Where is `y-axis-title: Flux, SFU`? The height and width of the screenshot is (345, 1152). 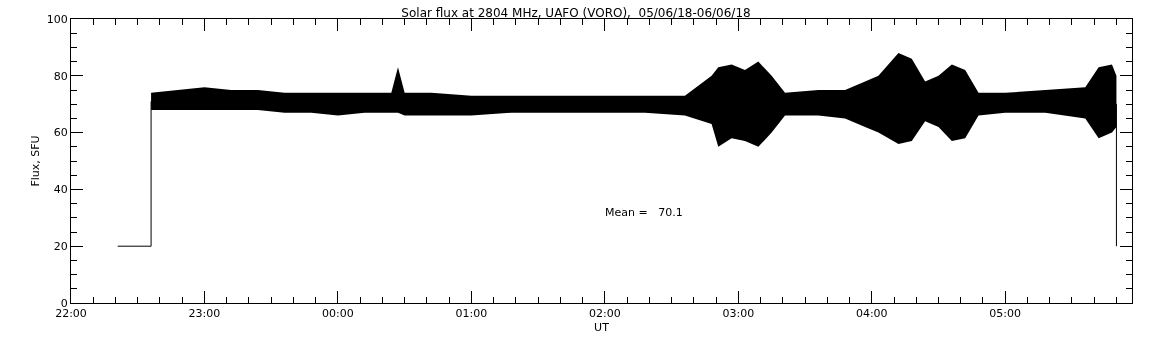
y-axis-title: Flux, SFU is located at coordinates (36, 161).